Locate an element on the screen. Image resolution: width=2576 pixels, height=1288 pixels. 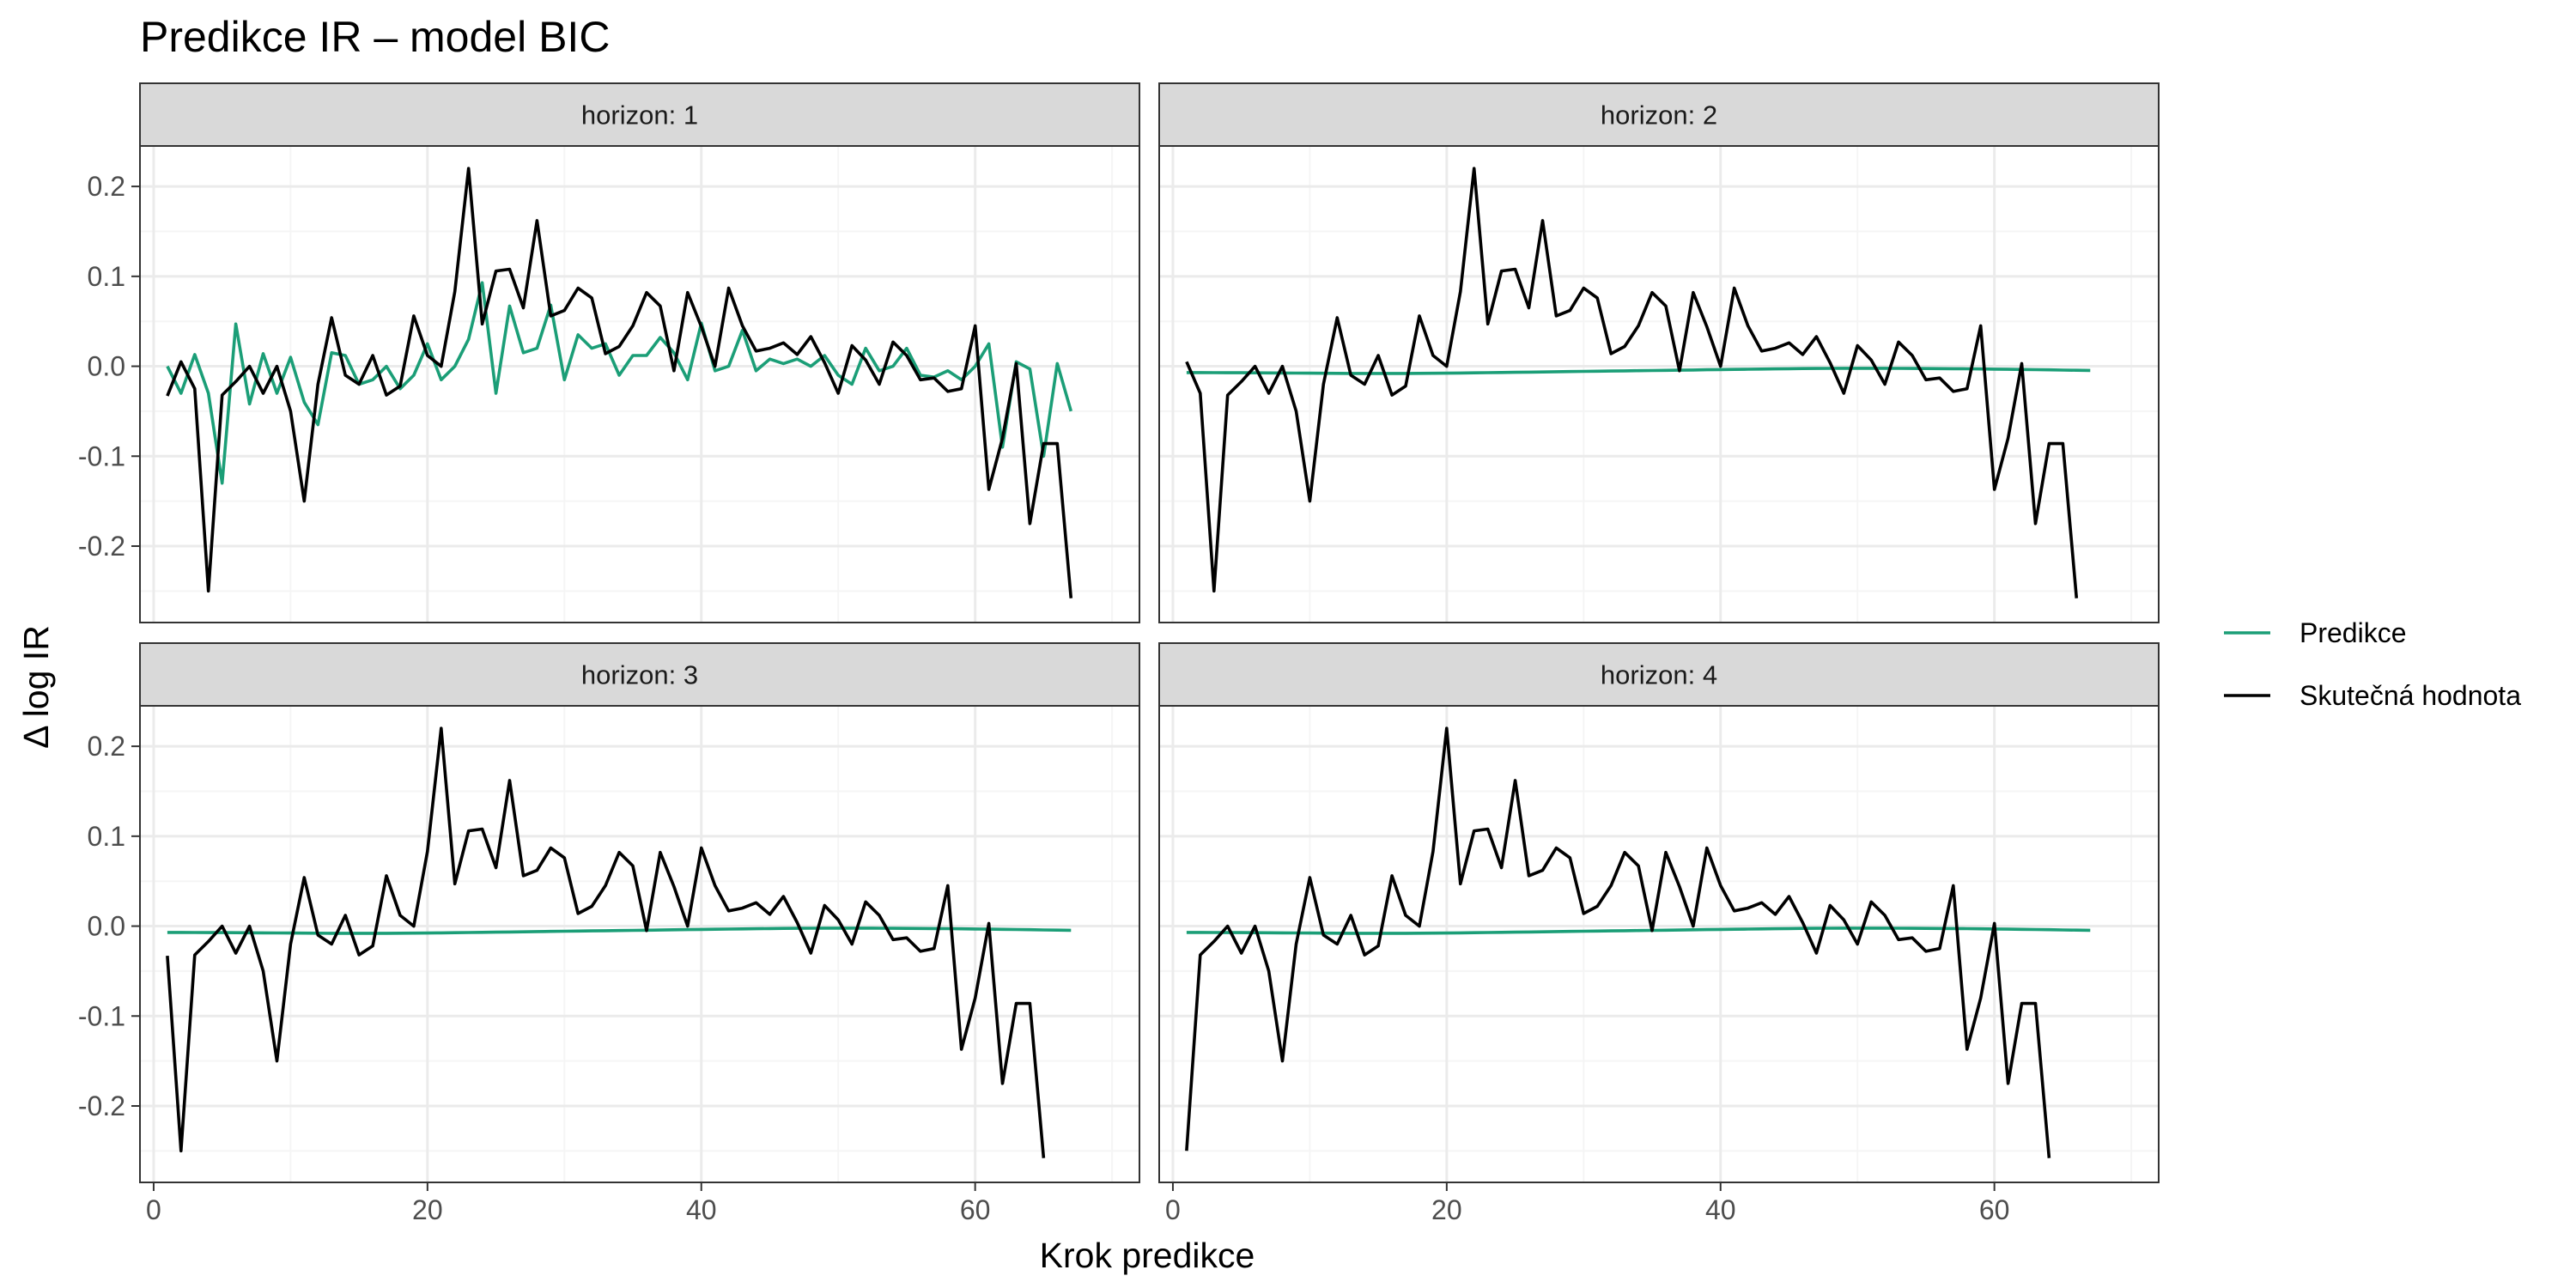
facet-strip-label: horizon: 2 is located at coordinates (1659, 116).